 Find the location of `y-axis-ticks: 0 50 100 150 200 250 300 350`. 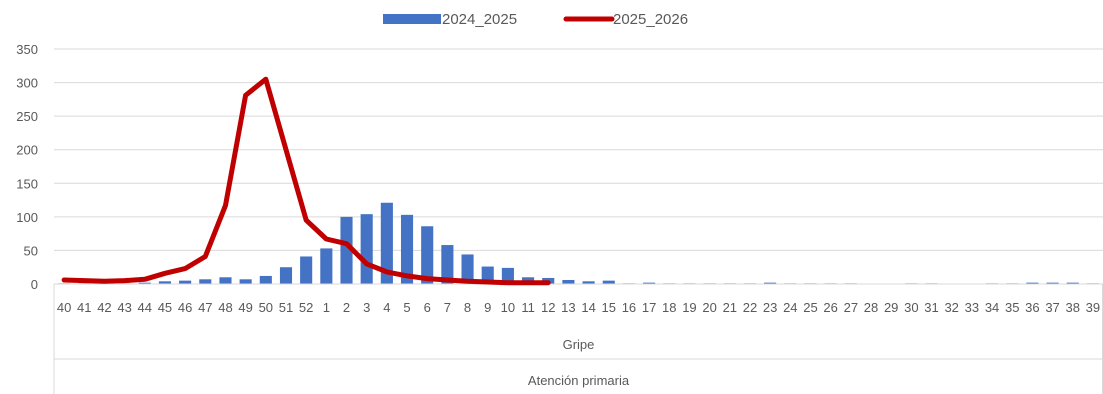

y-axis-ticks: 0 50 100 150 200 250 300 350 is located at coordinates (27, 167).